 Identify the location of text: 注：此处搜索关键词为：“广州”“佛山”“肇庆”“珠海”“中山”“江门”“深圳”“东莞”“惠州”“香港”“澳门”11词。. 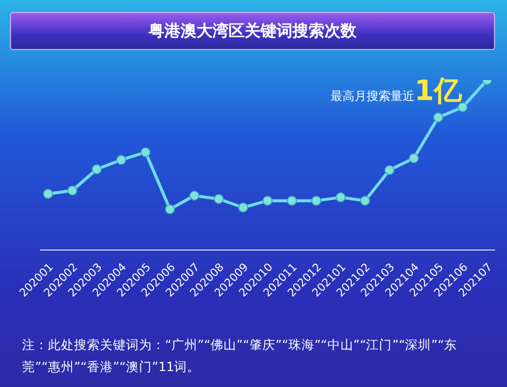
(240, 356).